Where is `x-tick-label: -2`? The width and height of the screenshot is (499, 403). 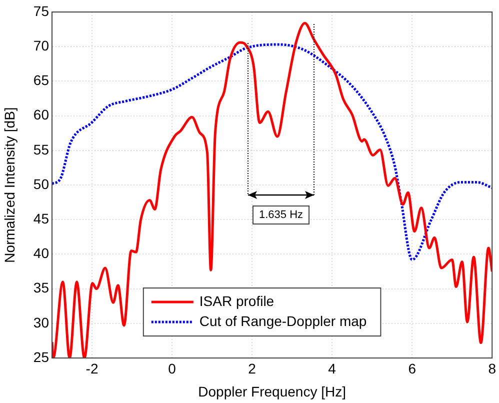 x-tick-label: -2 is located at coordinates (92, 368).